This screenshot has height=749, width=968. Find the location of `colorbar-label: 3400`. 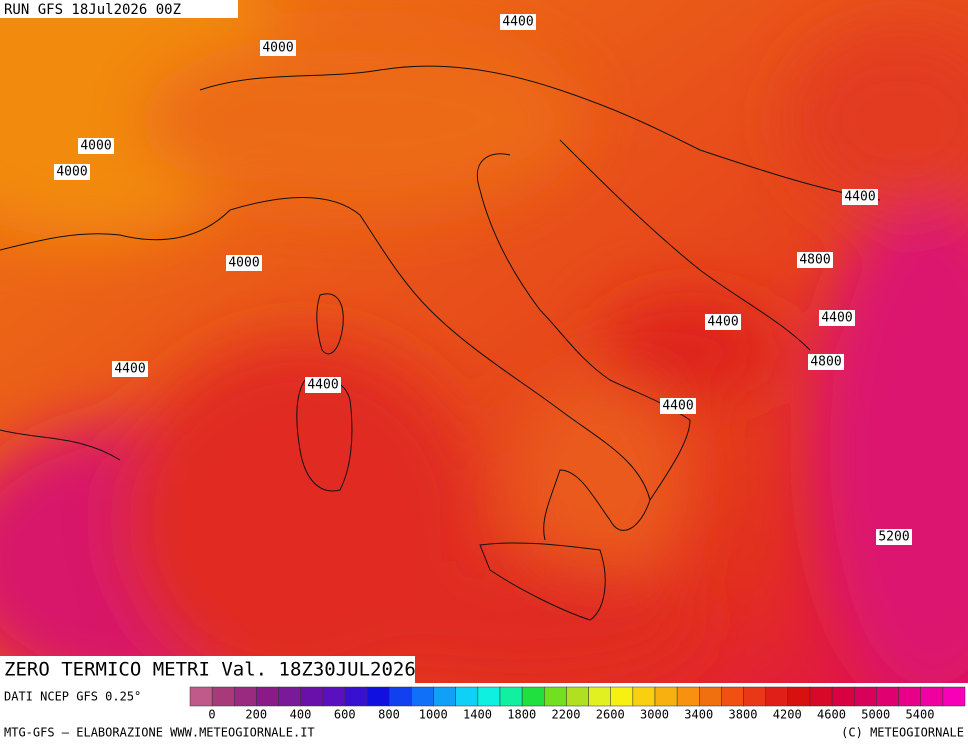

colorbar-label: 3400 is located at coordinates (698, 715).